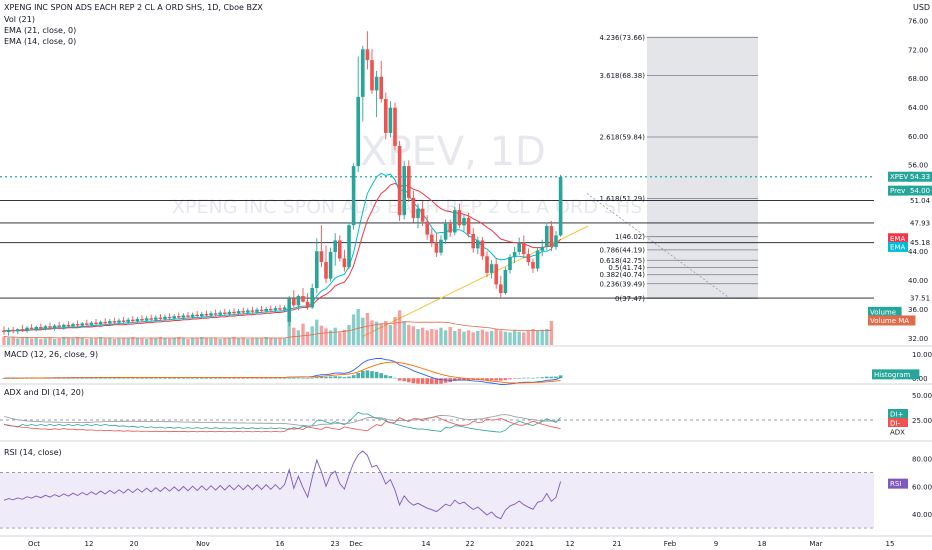  Describe the element at coordinates (670, 544) in the screenshot. I see `time-axis-tick: Feb` at that location.